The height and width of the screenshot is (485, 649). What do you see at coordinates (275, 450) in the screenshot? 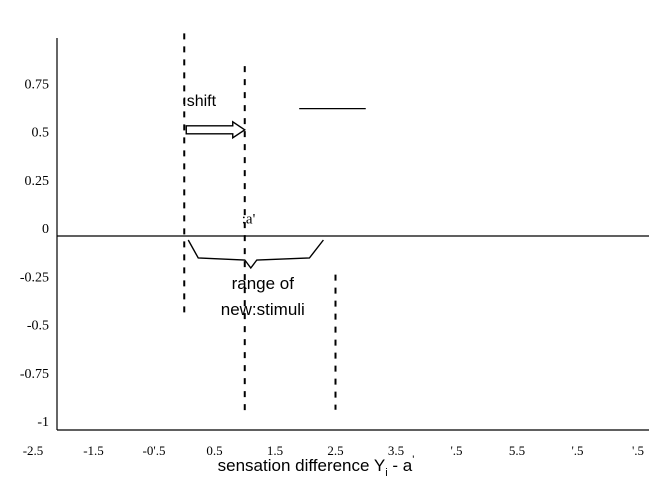
I see `x-tick-label: 1.5` at bounding box center [275, 450].